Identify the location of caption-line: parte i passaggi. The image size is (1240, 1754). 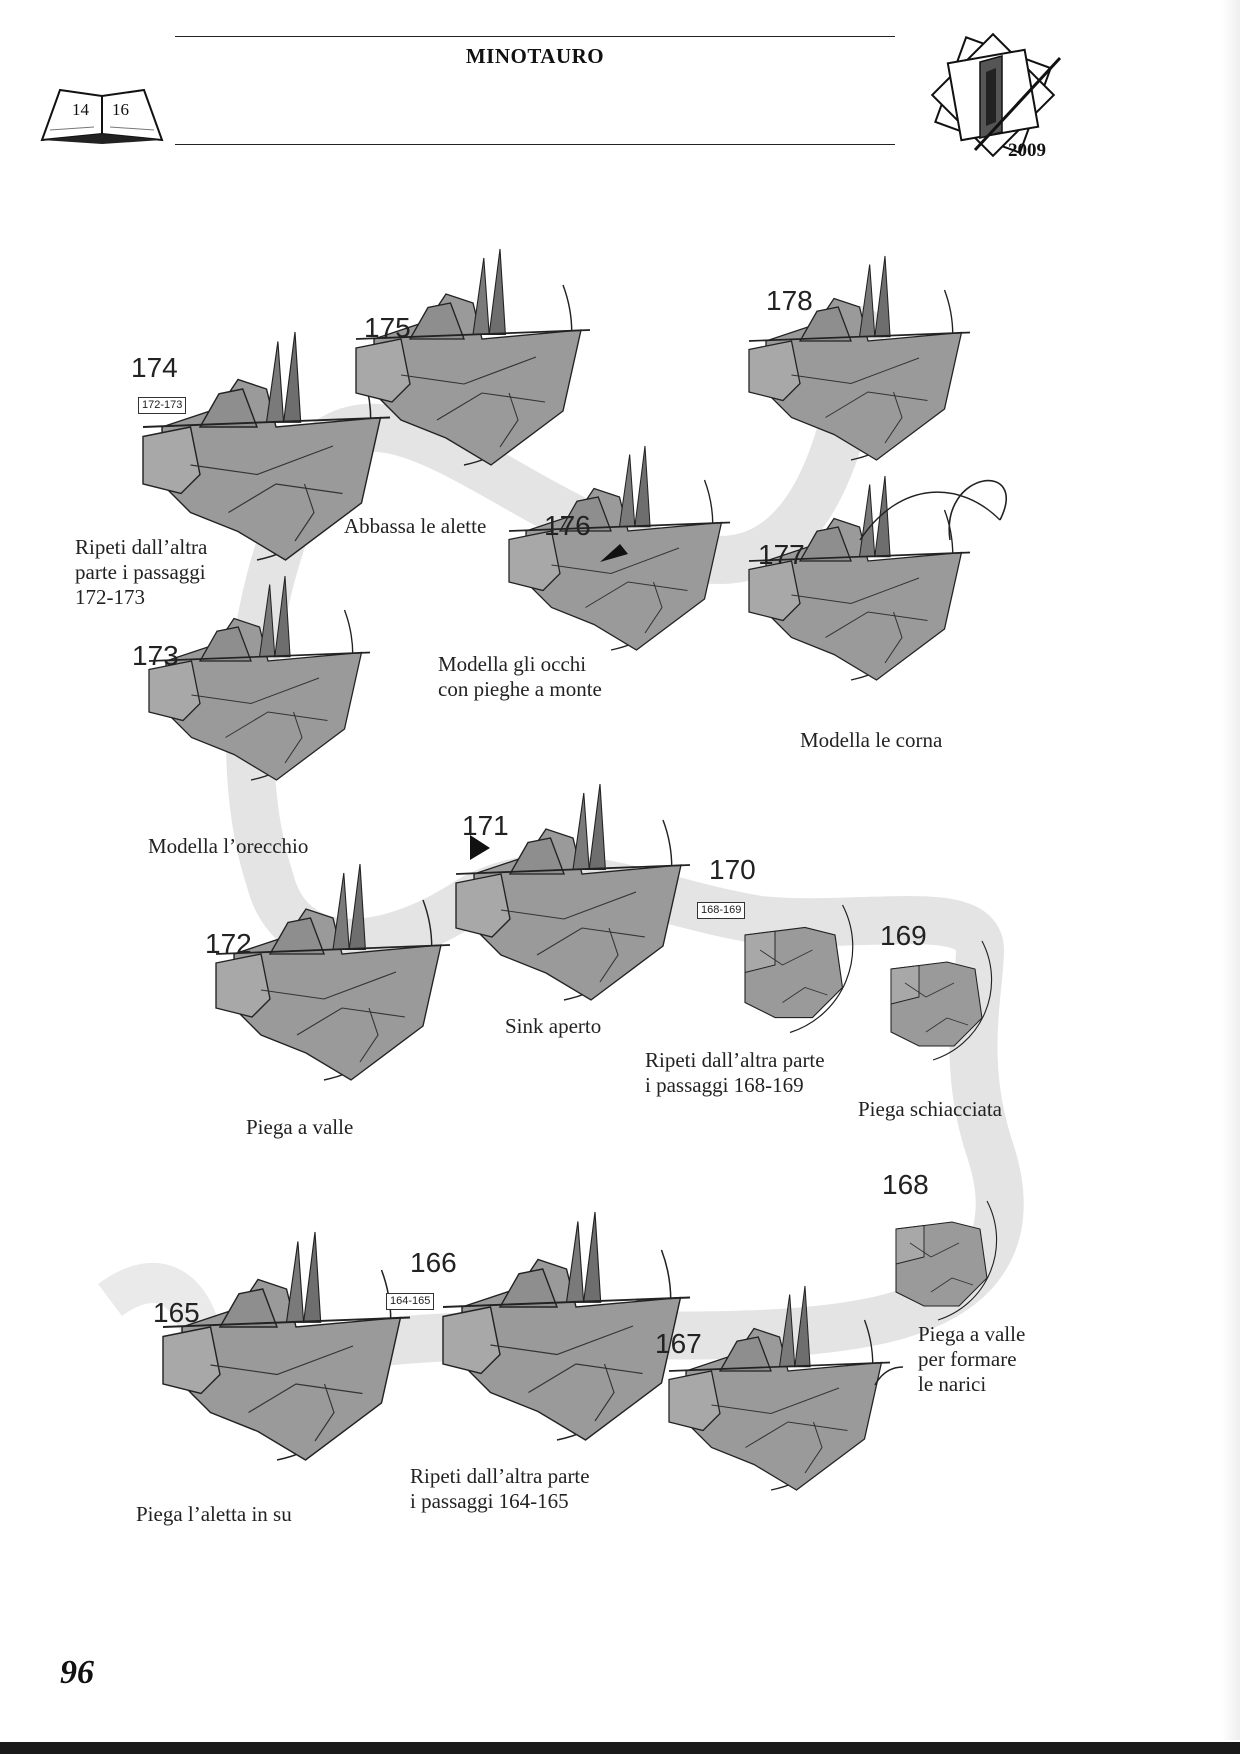
(140, 572).